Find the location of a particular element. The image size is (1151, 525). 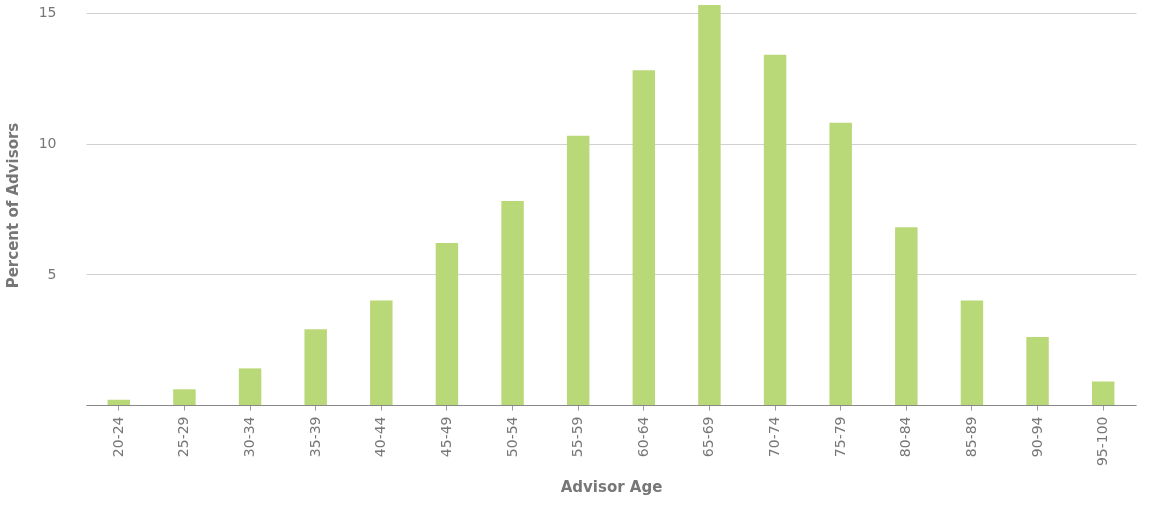

x-tick-label: 60-64 is located at coordinates (642, 437).